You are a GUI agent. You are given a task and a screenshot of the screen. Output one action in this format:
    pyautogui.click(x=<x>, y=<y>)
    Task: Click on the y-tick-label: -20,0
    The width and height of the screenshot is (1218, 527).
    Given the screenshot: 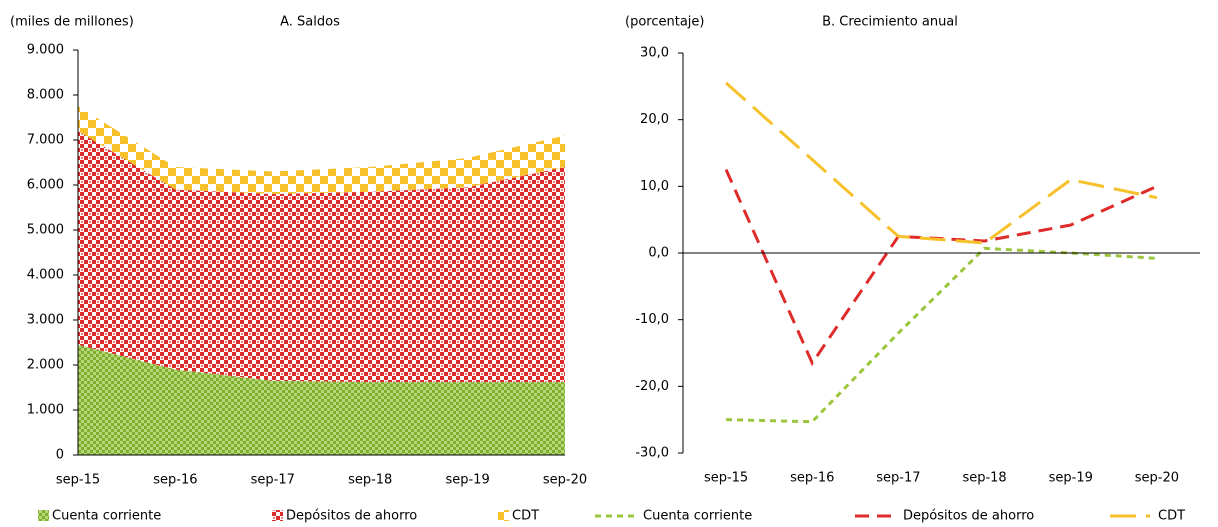 What is the action you would take?
    pyautogui.click(x=652, y=386)
    